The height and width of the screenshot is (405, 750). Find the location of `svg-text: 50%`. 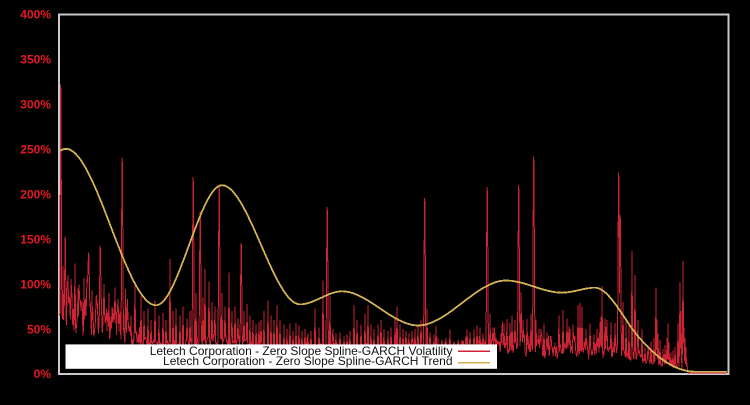

svg-text: 50% is located at coordinates (39, 329).